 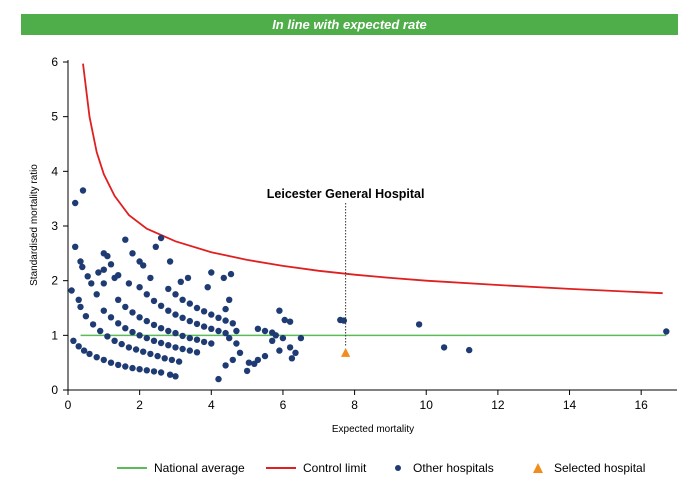 What do you see at coordinates (427, 405) in the screenshot?
I see `x-tick-label: 10` at bounding box center [427, 405].